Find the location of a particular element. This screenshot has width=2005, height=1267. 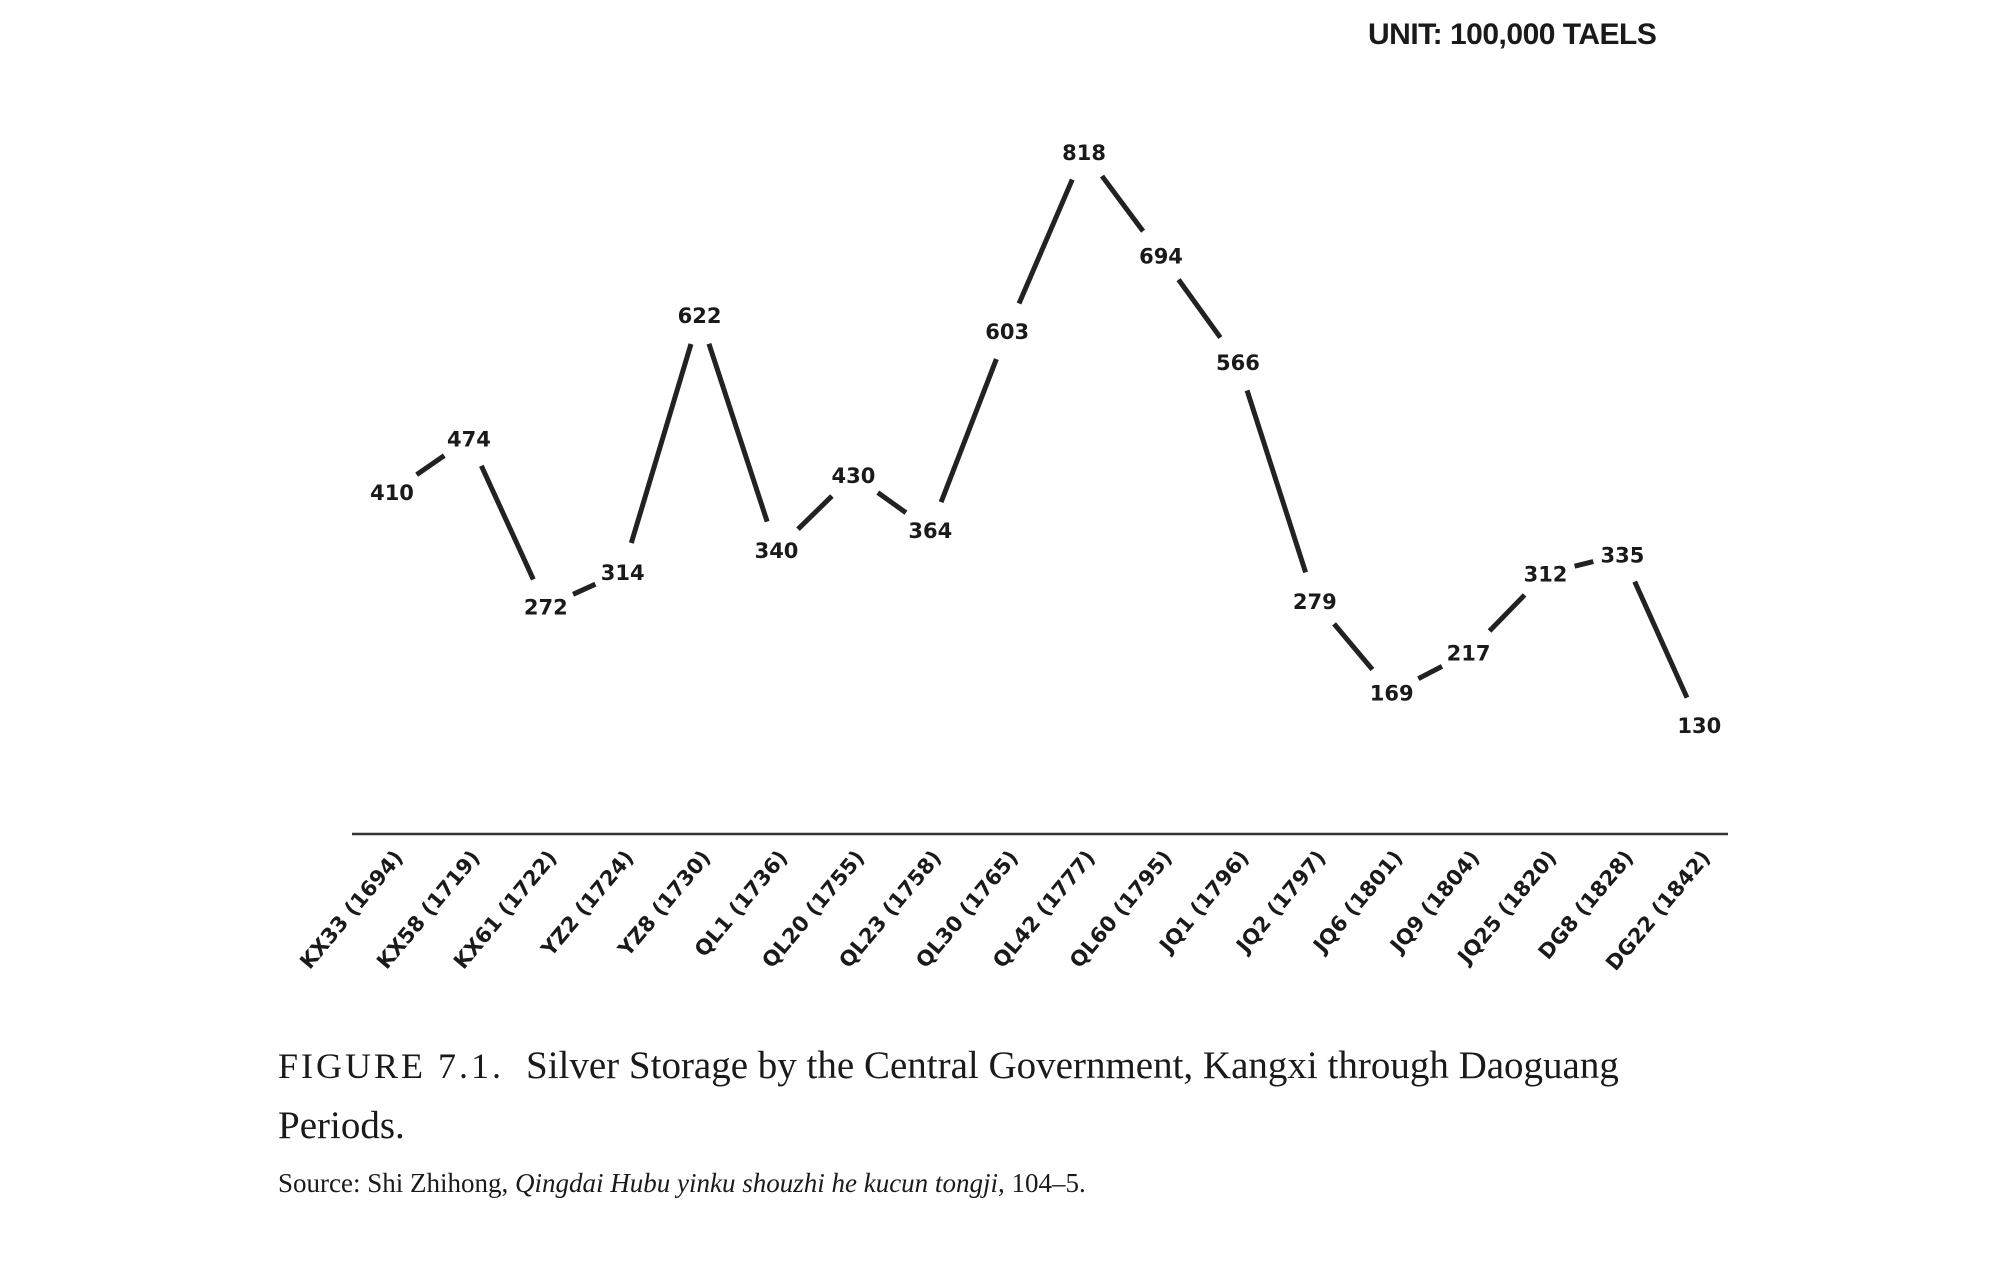

data-label: 566 is located at coordinates (1238, 363).